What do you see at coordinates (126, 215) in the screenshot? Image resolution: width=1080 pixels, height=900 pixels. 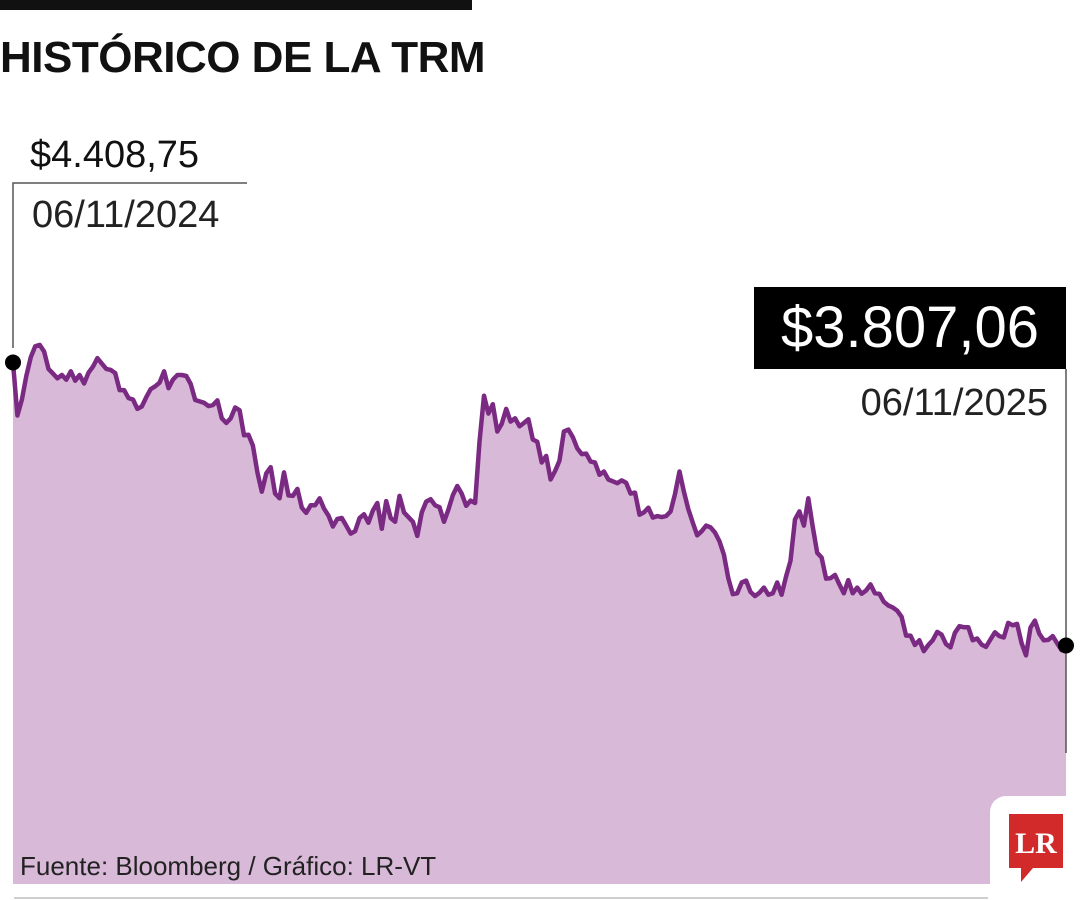 I see `start-date-label: 06/11/2024` at bounding box center [126, 215].